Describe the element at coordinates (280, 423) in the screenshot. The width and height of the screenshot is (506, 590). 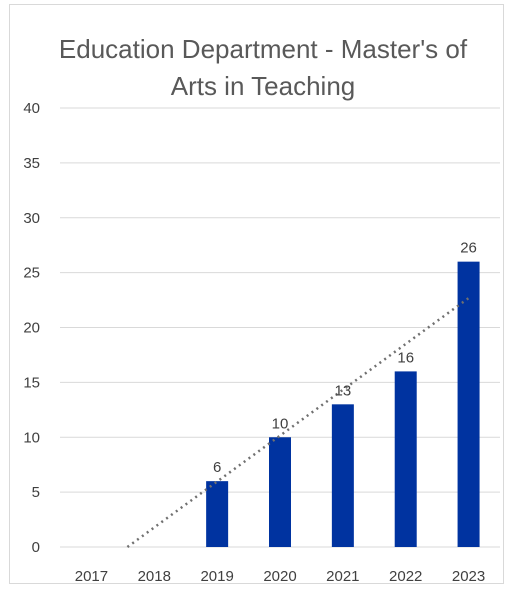
I see `data-label-2020: 10` at that location.